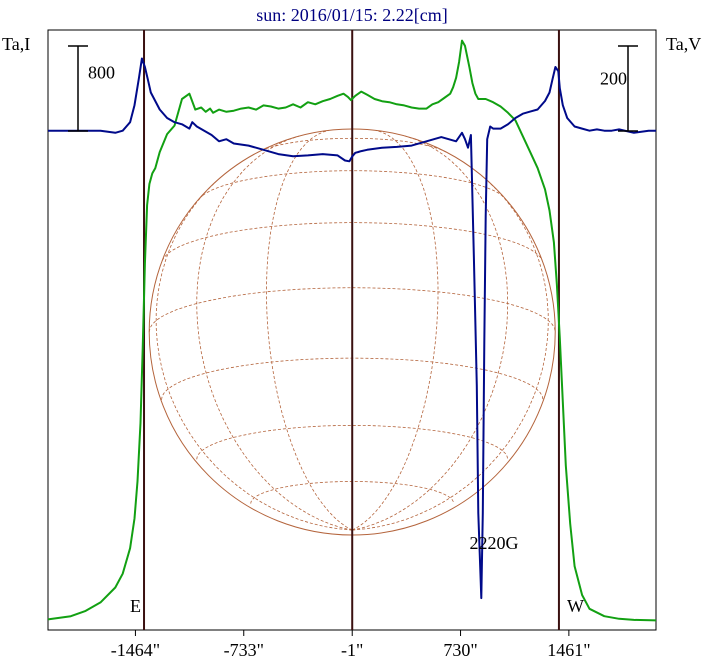 Image resolution: width=708 pixels, height=667 pixels. I want to click on annotation-2220g: 2220G, so click(494, 543).